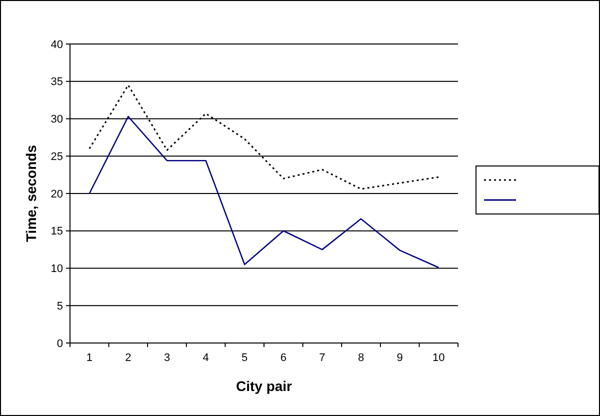 The width and height of the screenshot is (600, 416). Describe the element at coordinates (56, 44) in the screenshot. I see `y-tick-label: 40` at that location.